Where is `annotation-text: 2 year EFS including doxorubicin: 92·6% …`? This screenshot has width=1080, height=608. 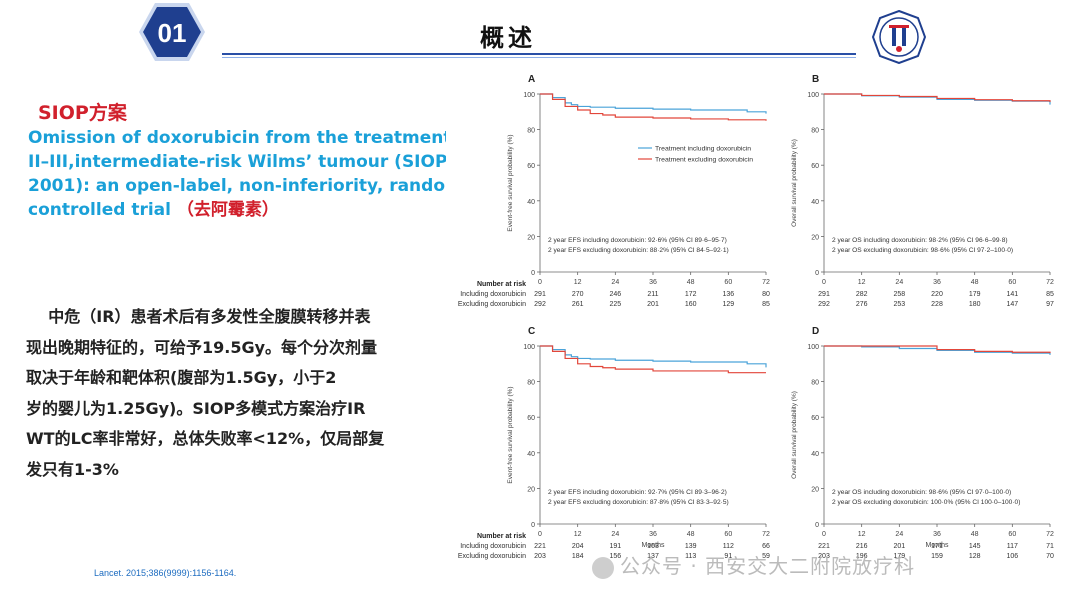 annotation-text: 2 year EFS including doxorubicin: 92·6% … is located at coordinates (637, 240).